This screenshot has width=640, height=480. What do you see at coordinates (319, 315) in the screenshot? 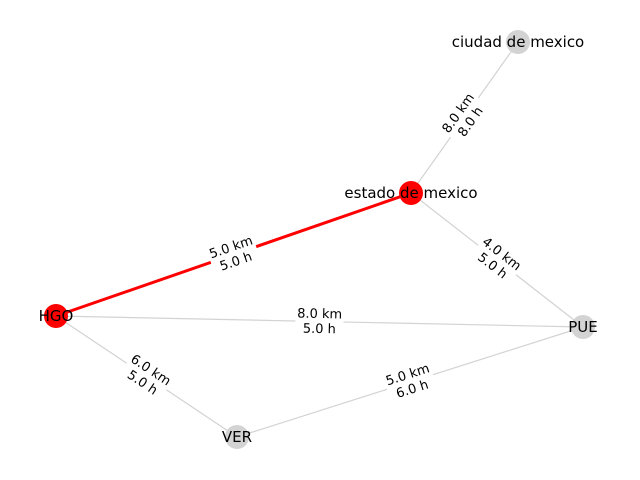
I see `edge-distance-label: 8.0 km` at bounding box center [319, 315].